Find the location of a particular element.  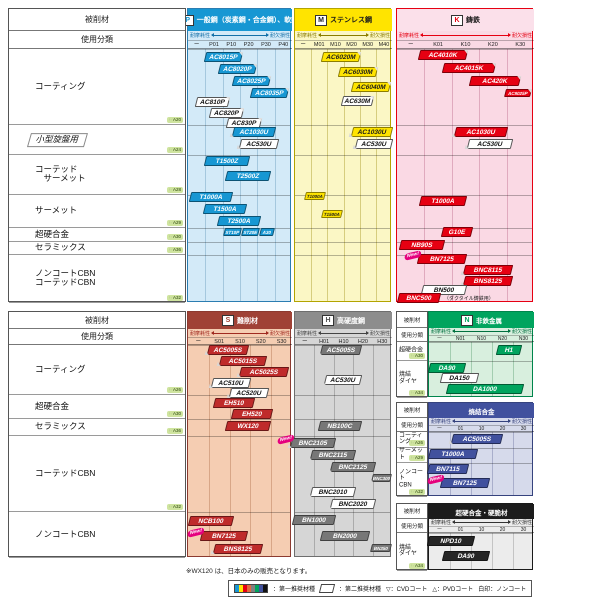

grade-tag: AC8020P is located at coordinates (237, 69).